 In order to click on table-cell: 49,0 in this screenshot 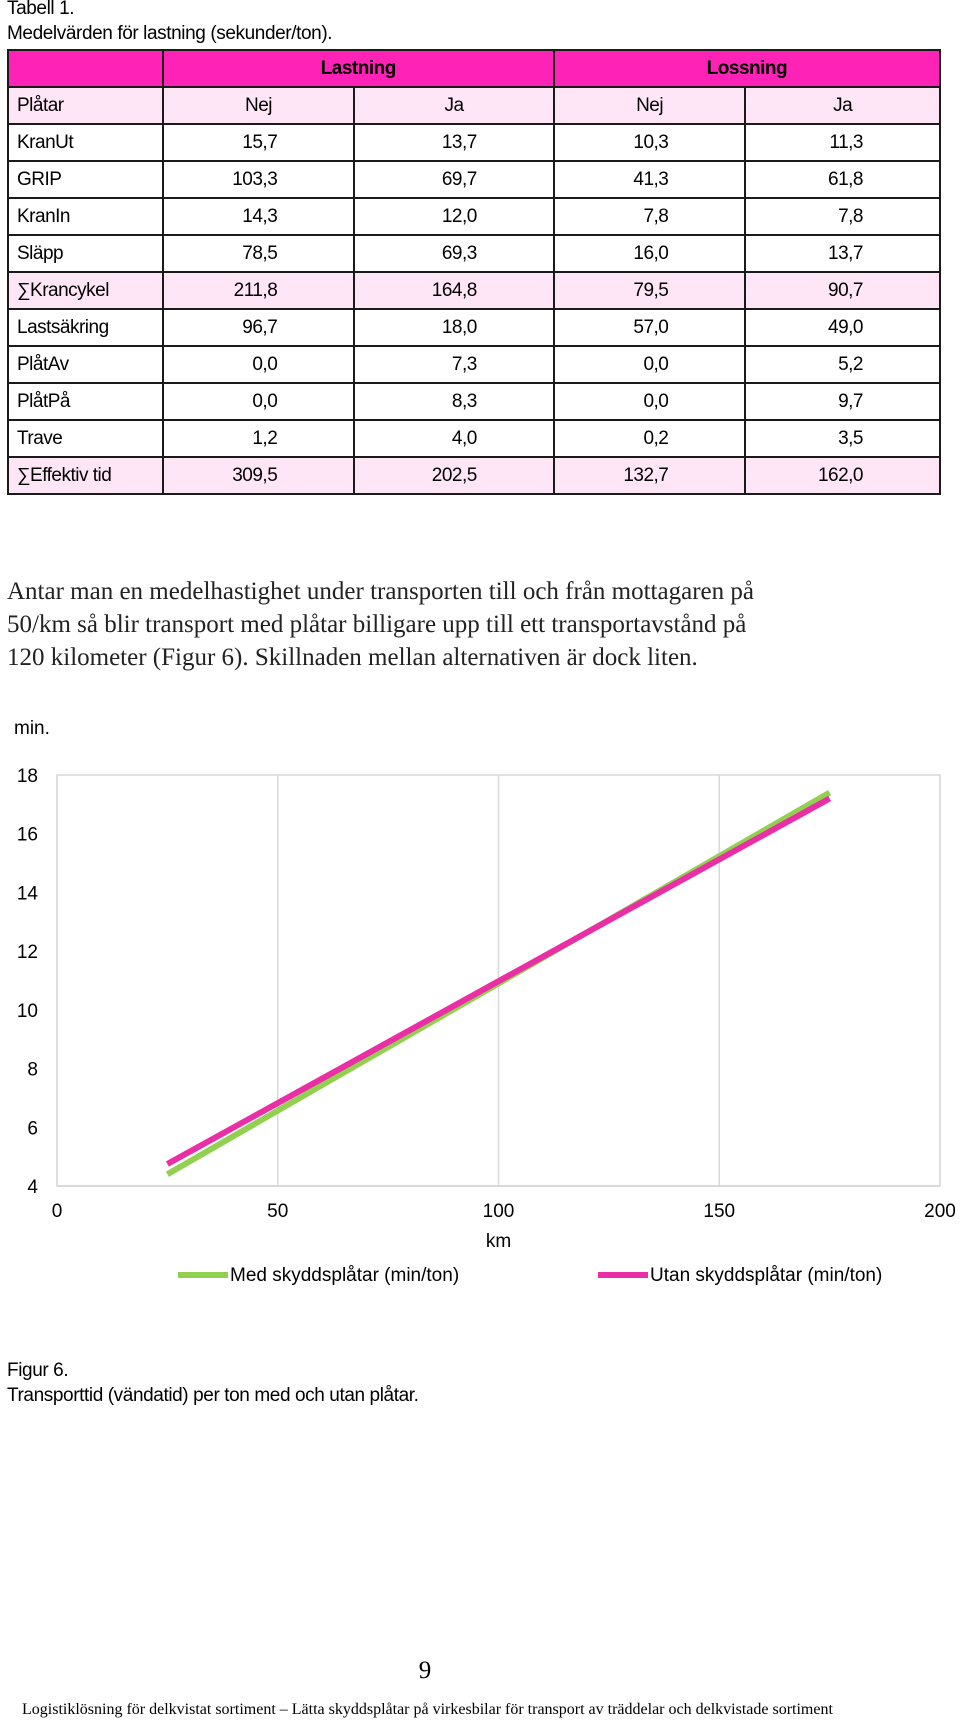, I will do `click(842, 327)`.